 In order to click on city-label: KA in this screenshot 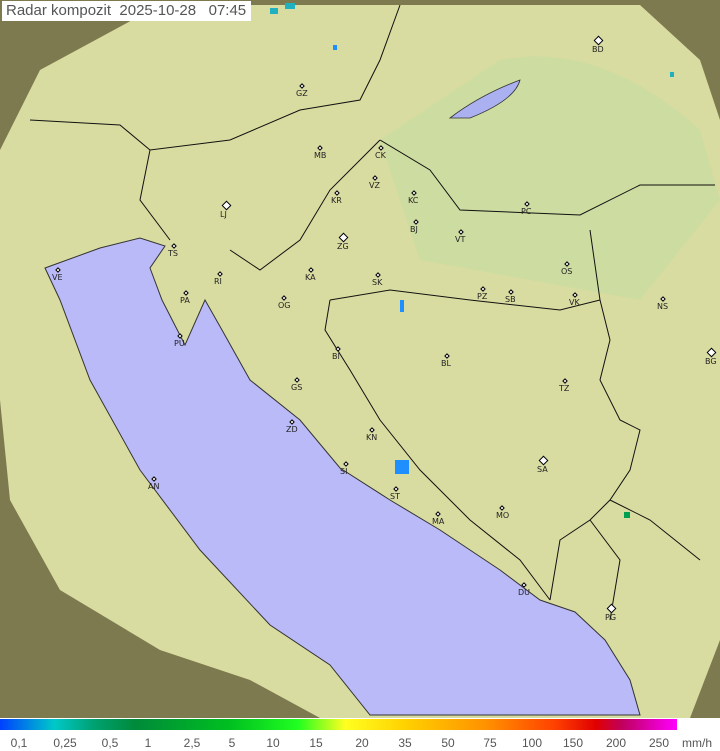, I will do `click(310, 277)`.